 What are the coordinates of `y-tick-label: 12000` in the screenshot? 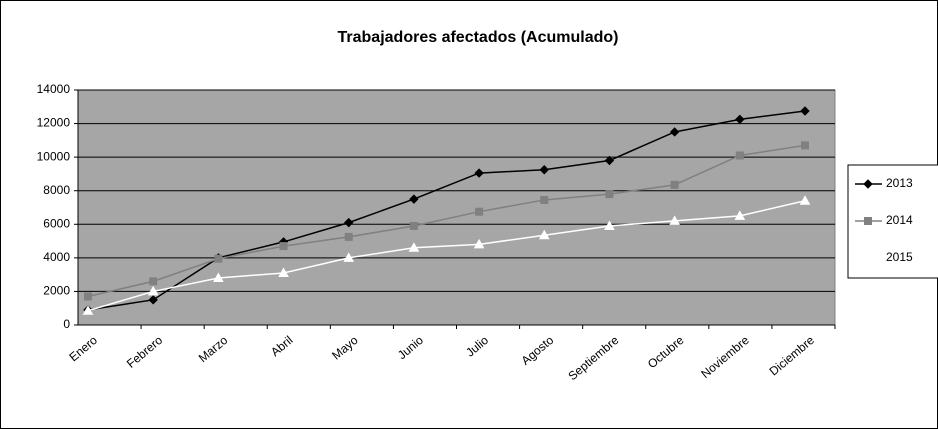 It's located at (54, 123).